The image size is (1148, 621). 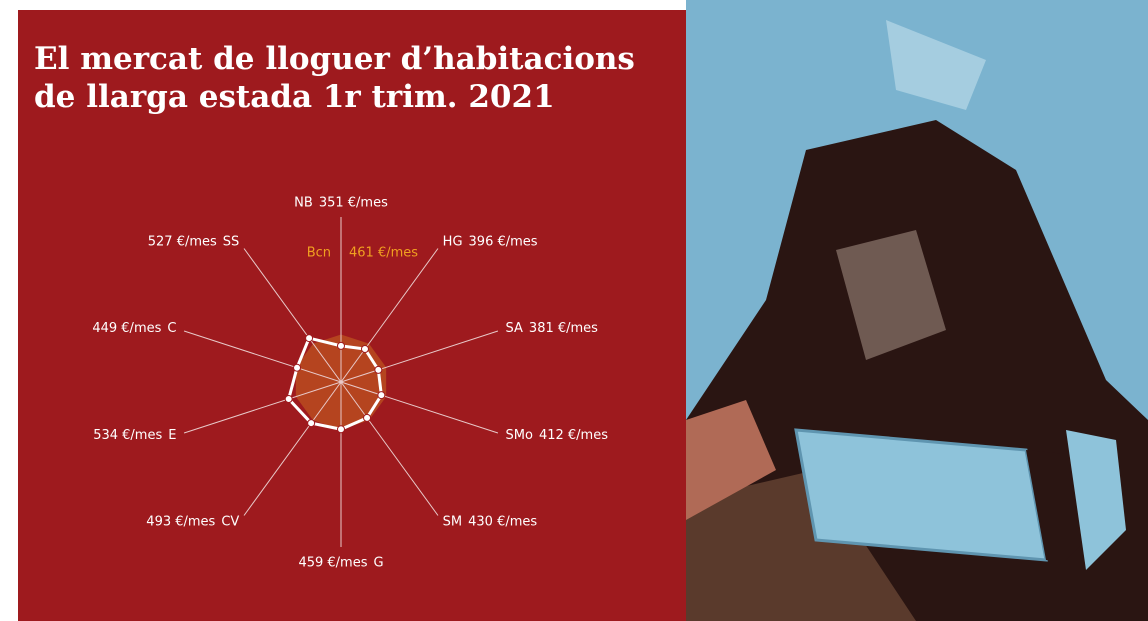 I want to click on reference-name: Bcn, so click(x=319, y=253).